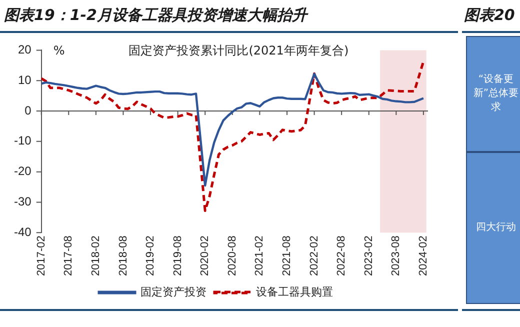  Describe the element at coordinates (396, 256) in the screenshot. I see `x-tick-label: 2023-08` at that location.